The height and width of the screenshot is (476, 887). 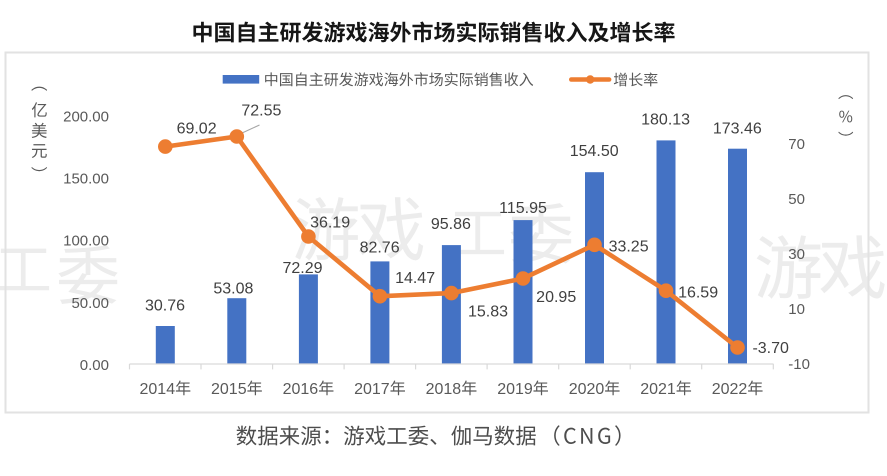 What do you see at coordinates (629, 247) in the screenshot?
I see `svg-text: 33.25` at bounding box center [629, 247].